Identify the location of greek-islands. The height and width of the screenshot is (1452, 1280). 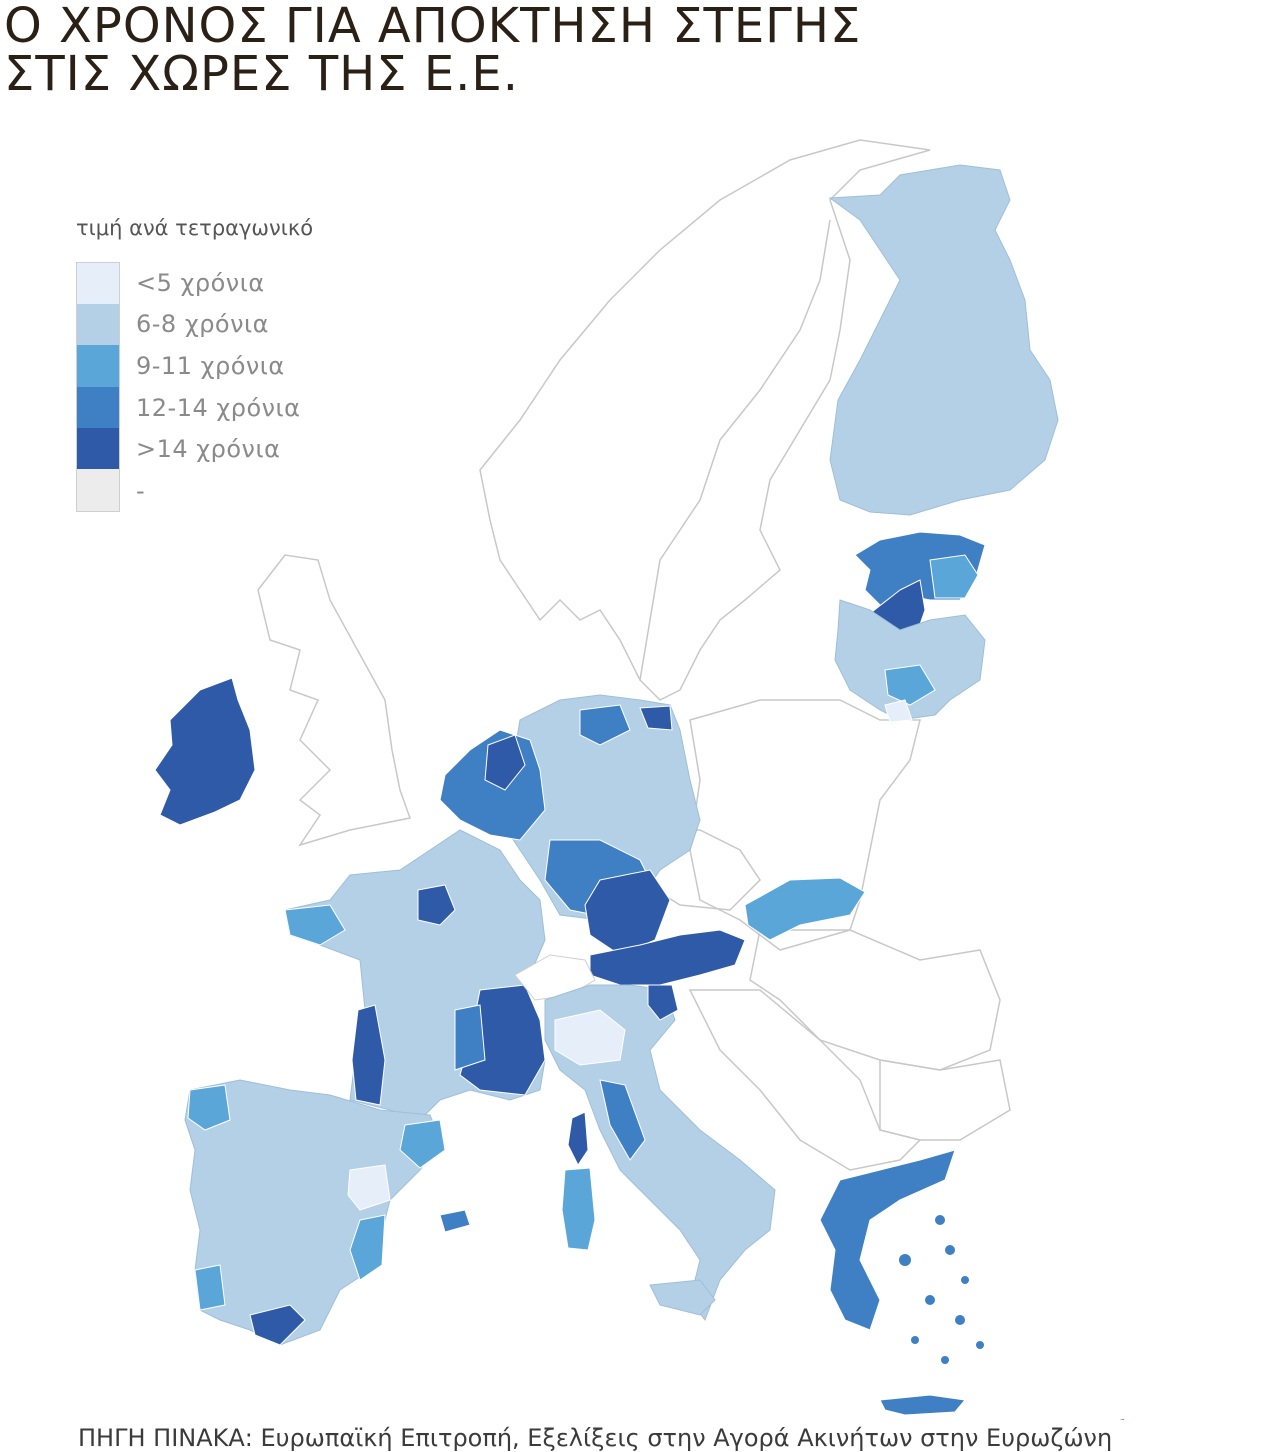
(941, 1289).